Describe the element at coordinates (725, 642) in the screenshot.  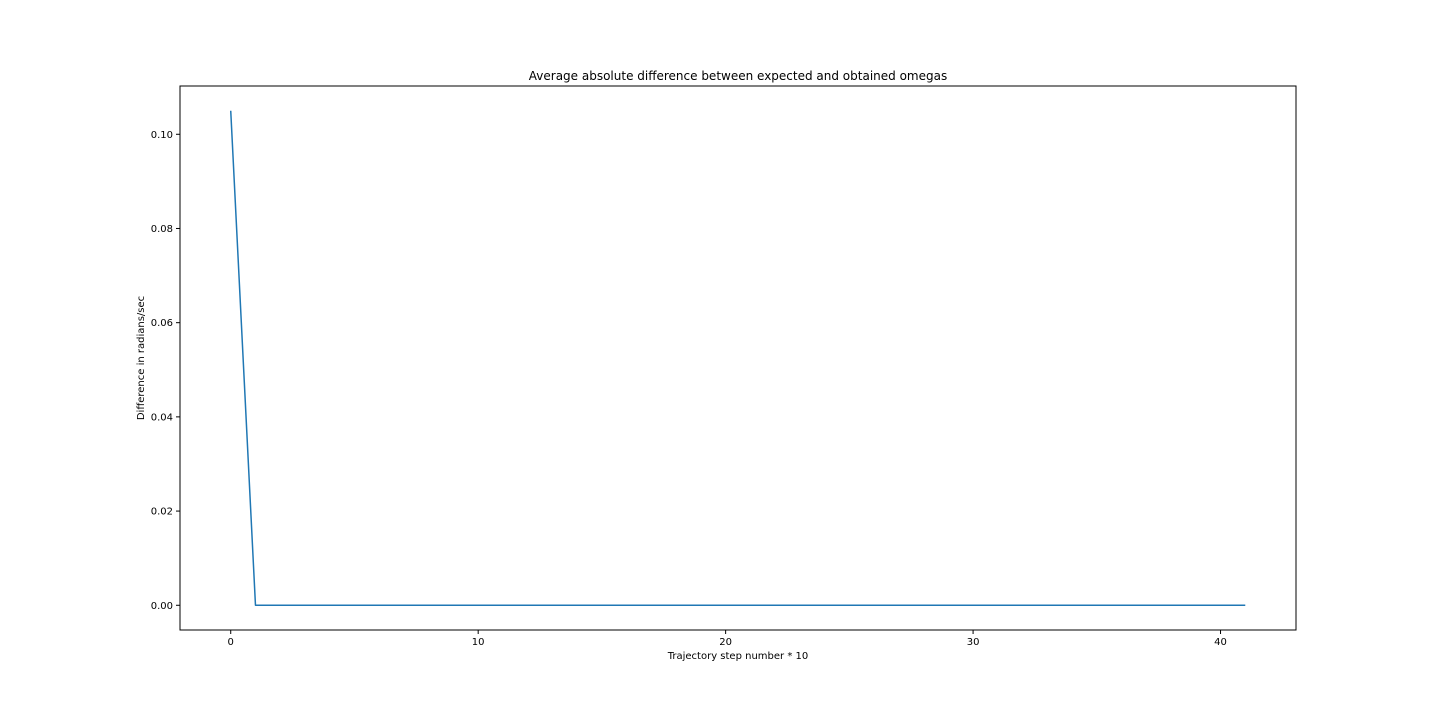
I see `x-tick-label: 20` at that location.